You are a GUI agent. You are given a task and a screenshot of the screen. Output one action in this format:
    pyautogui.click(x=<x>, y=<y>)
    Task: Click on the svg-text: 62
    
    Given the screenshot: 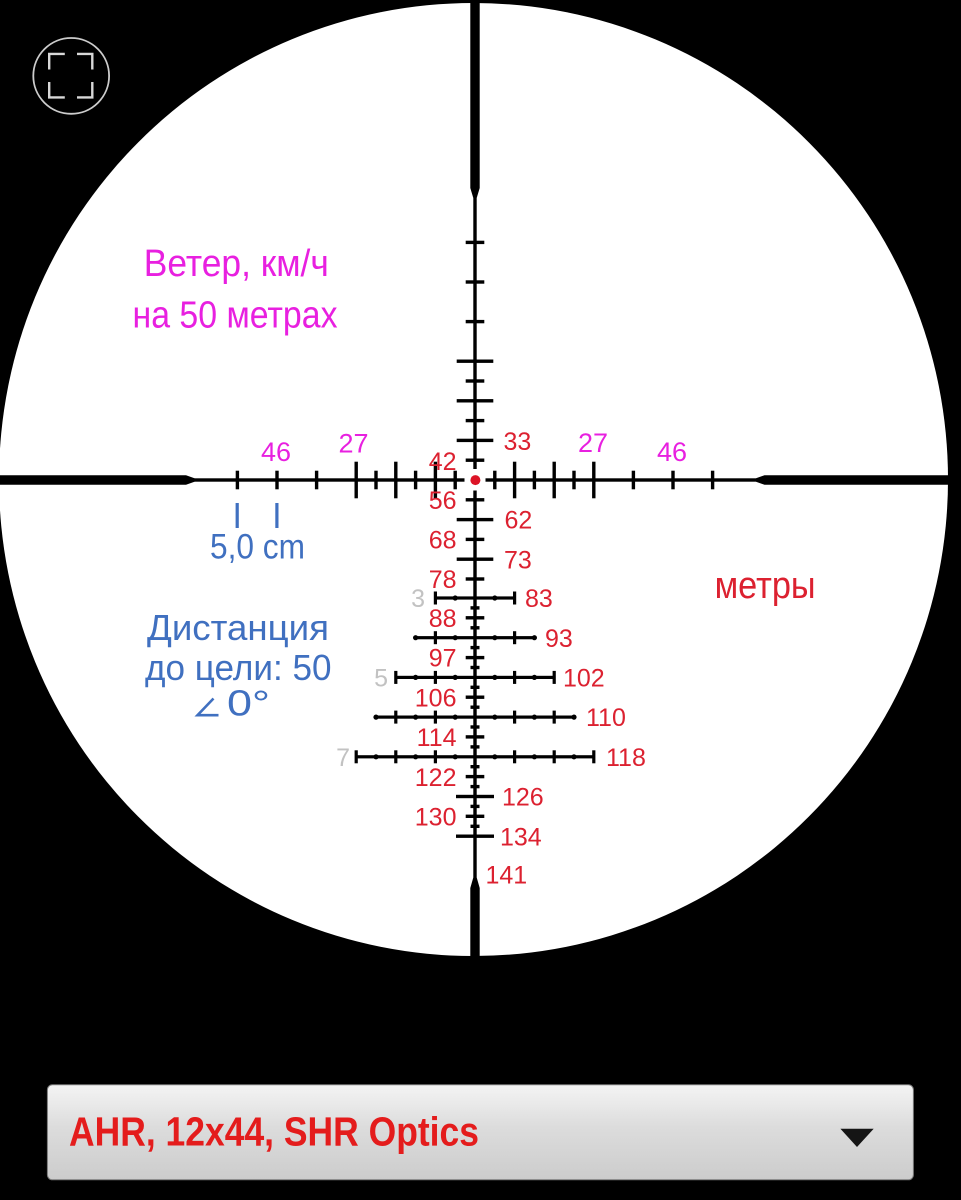 What is the action you would take?
    pyautogui.click(x=519, y=521)
    